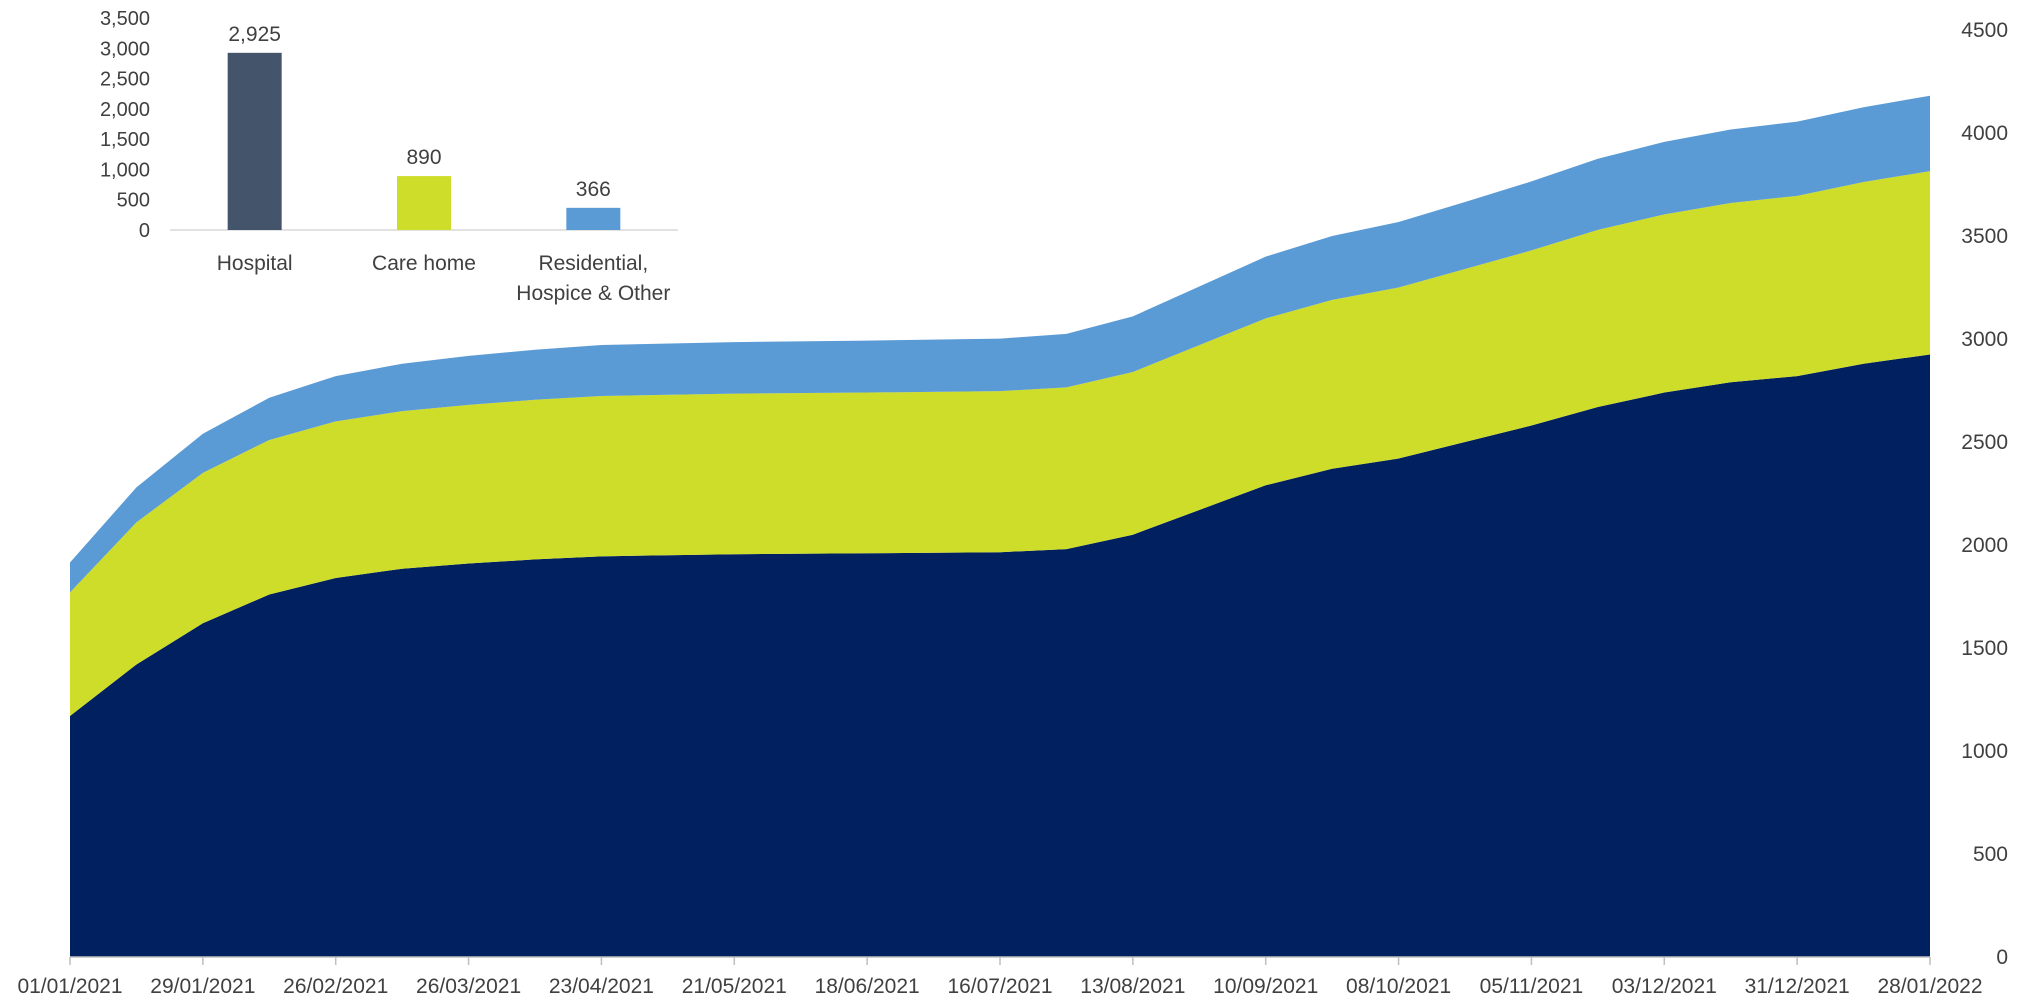  I want to click on y-tick-label-right: 1500, so click(1984, 648).